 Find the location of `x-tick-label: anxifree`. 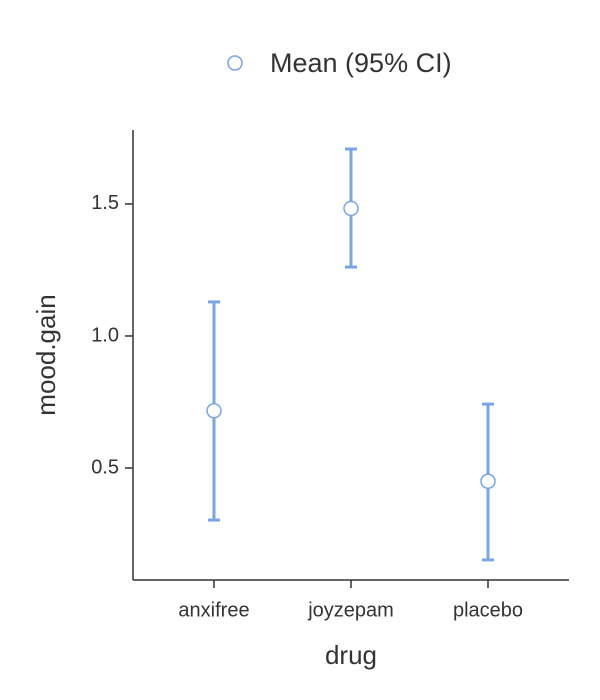

x-tick-label: anxifree is located at coordinates (213, 610).